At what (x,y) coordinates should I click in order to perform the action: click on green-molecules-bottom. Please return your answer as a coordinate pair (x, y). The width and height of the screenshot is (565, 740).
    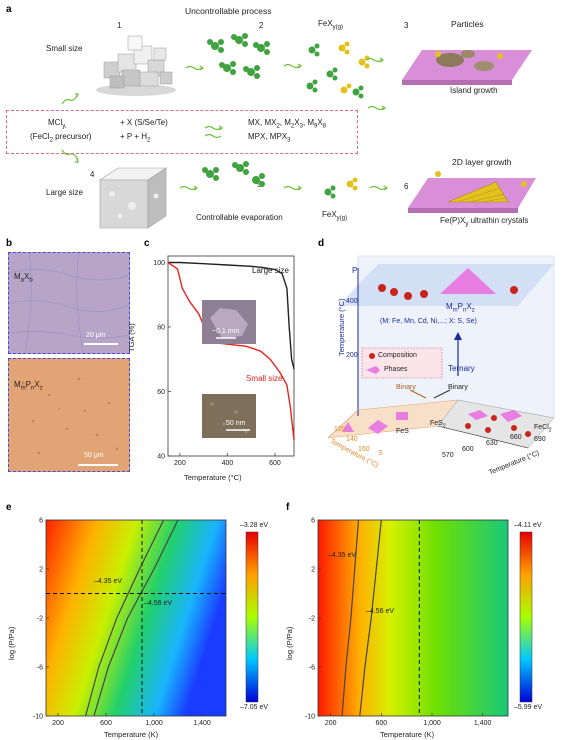
    Looking at the image, I should click on (233, 174).